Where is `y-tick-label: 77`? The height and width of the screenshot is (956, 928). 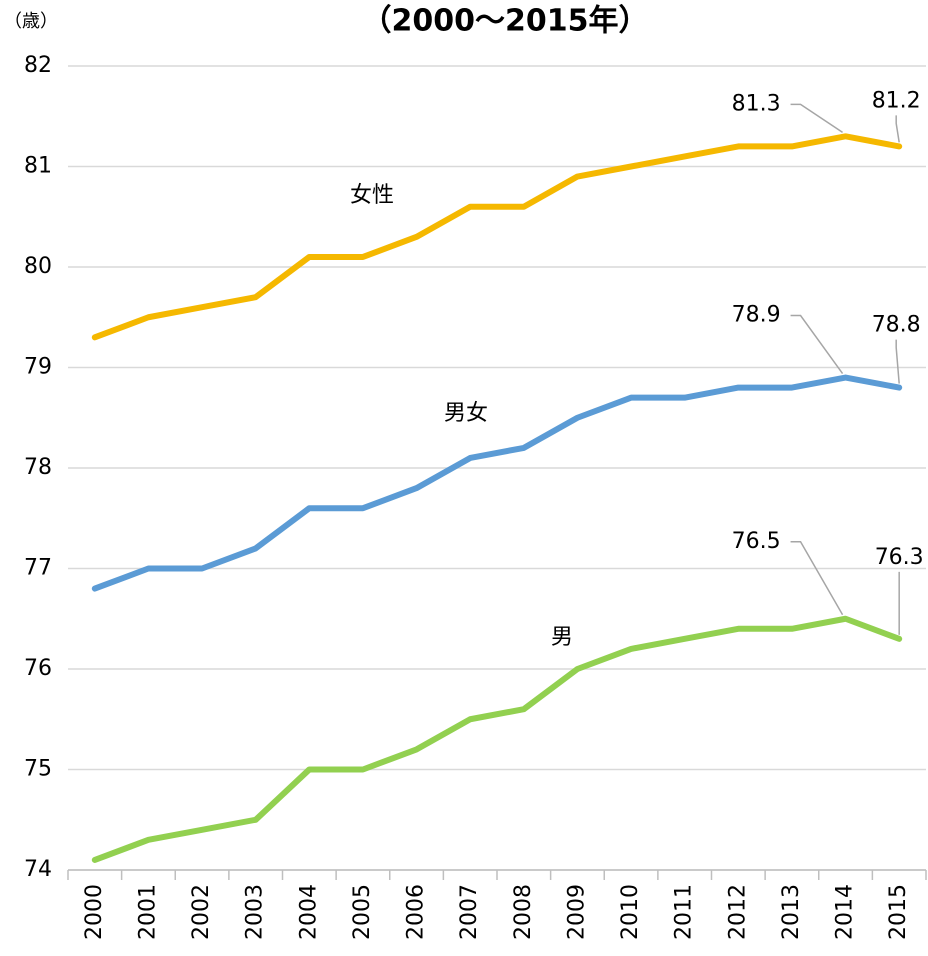
y-tick-label: 77 is located at coordinates (38, 568).